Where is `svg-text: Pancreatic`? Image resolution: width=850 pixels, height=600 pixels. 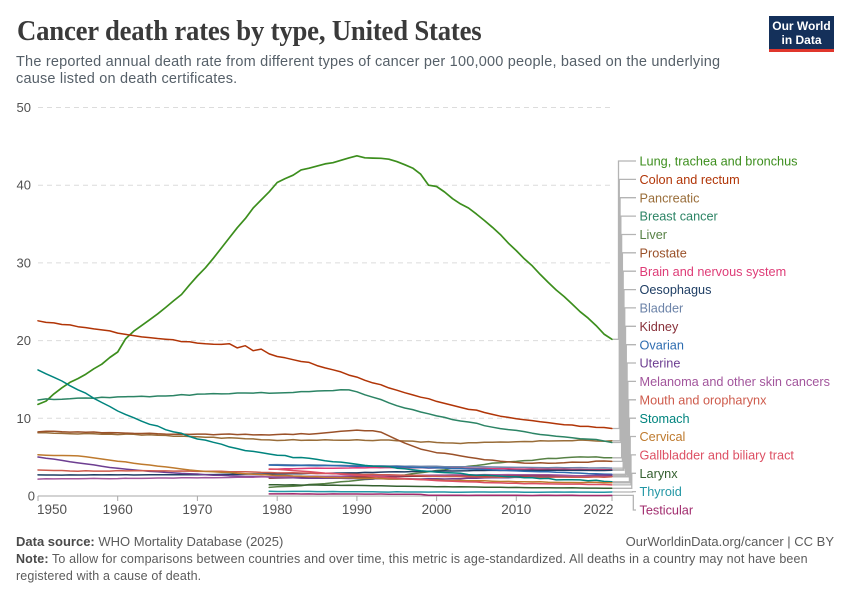
svg-text: Pancreatic is located at coordinates (670, 198).